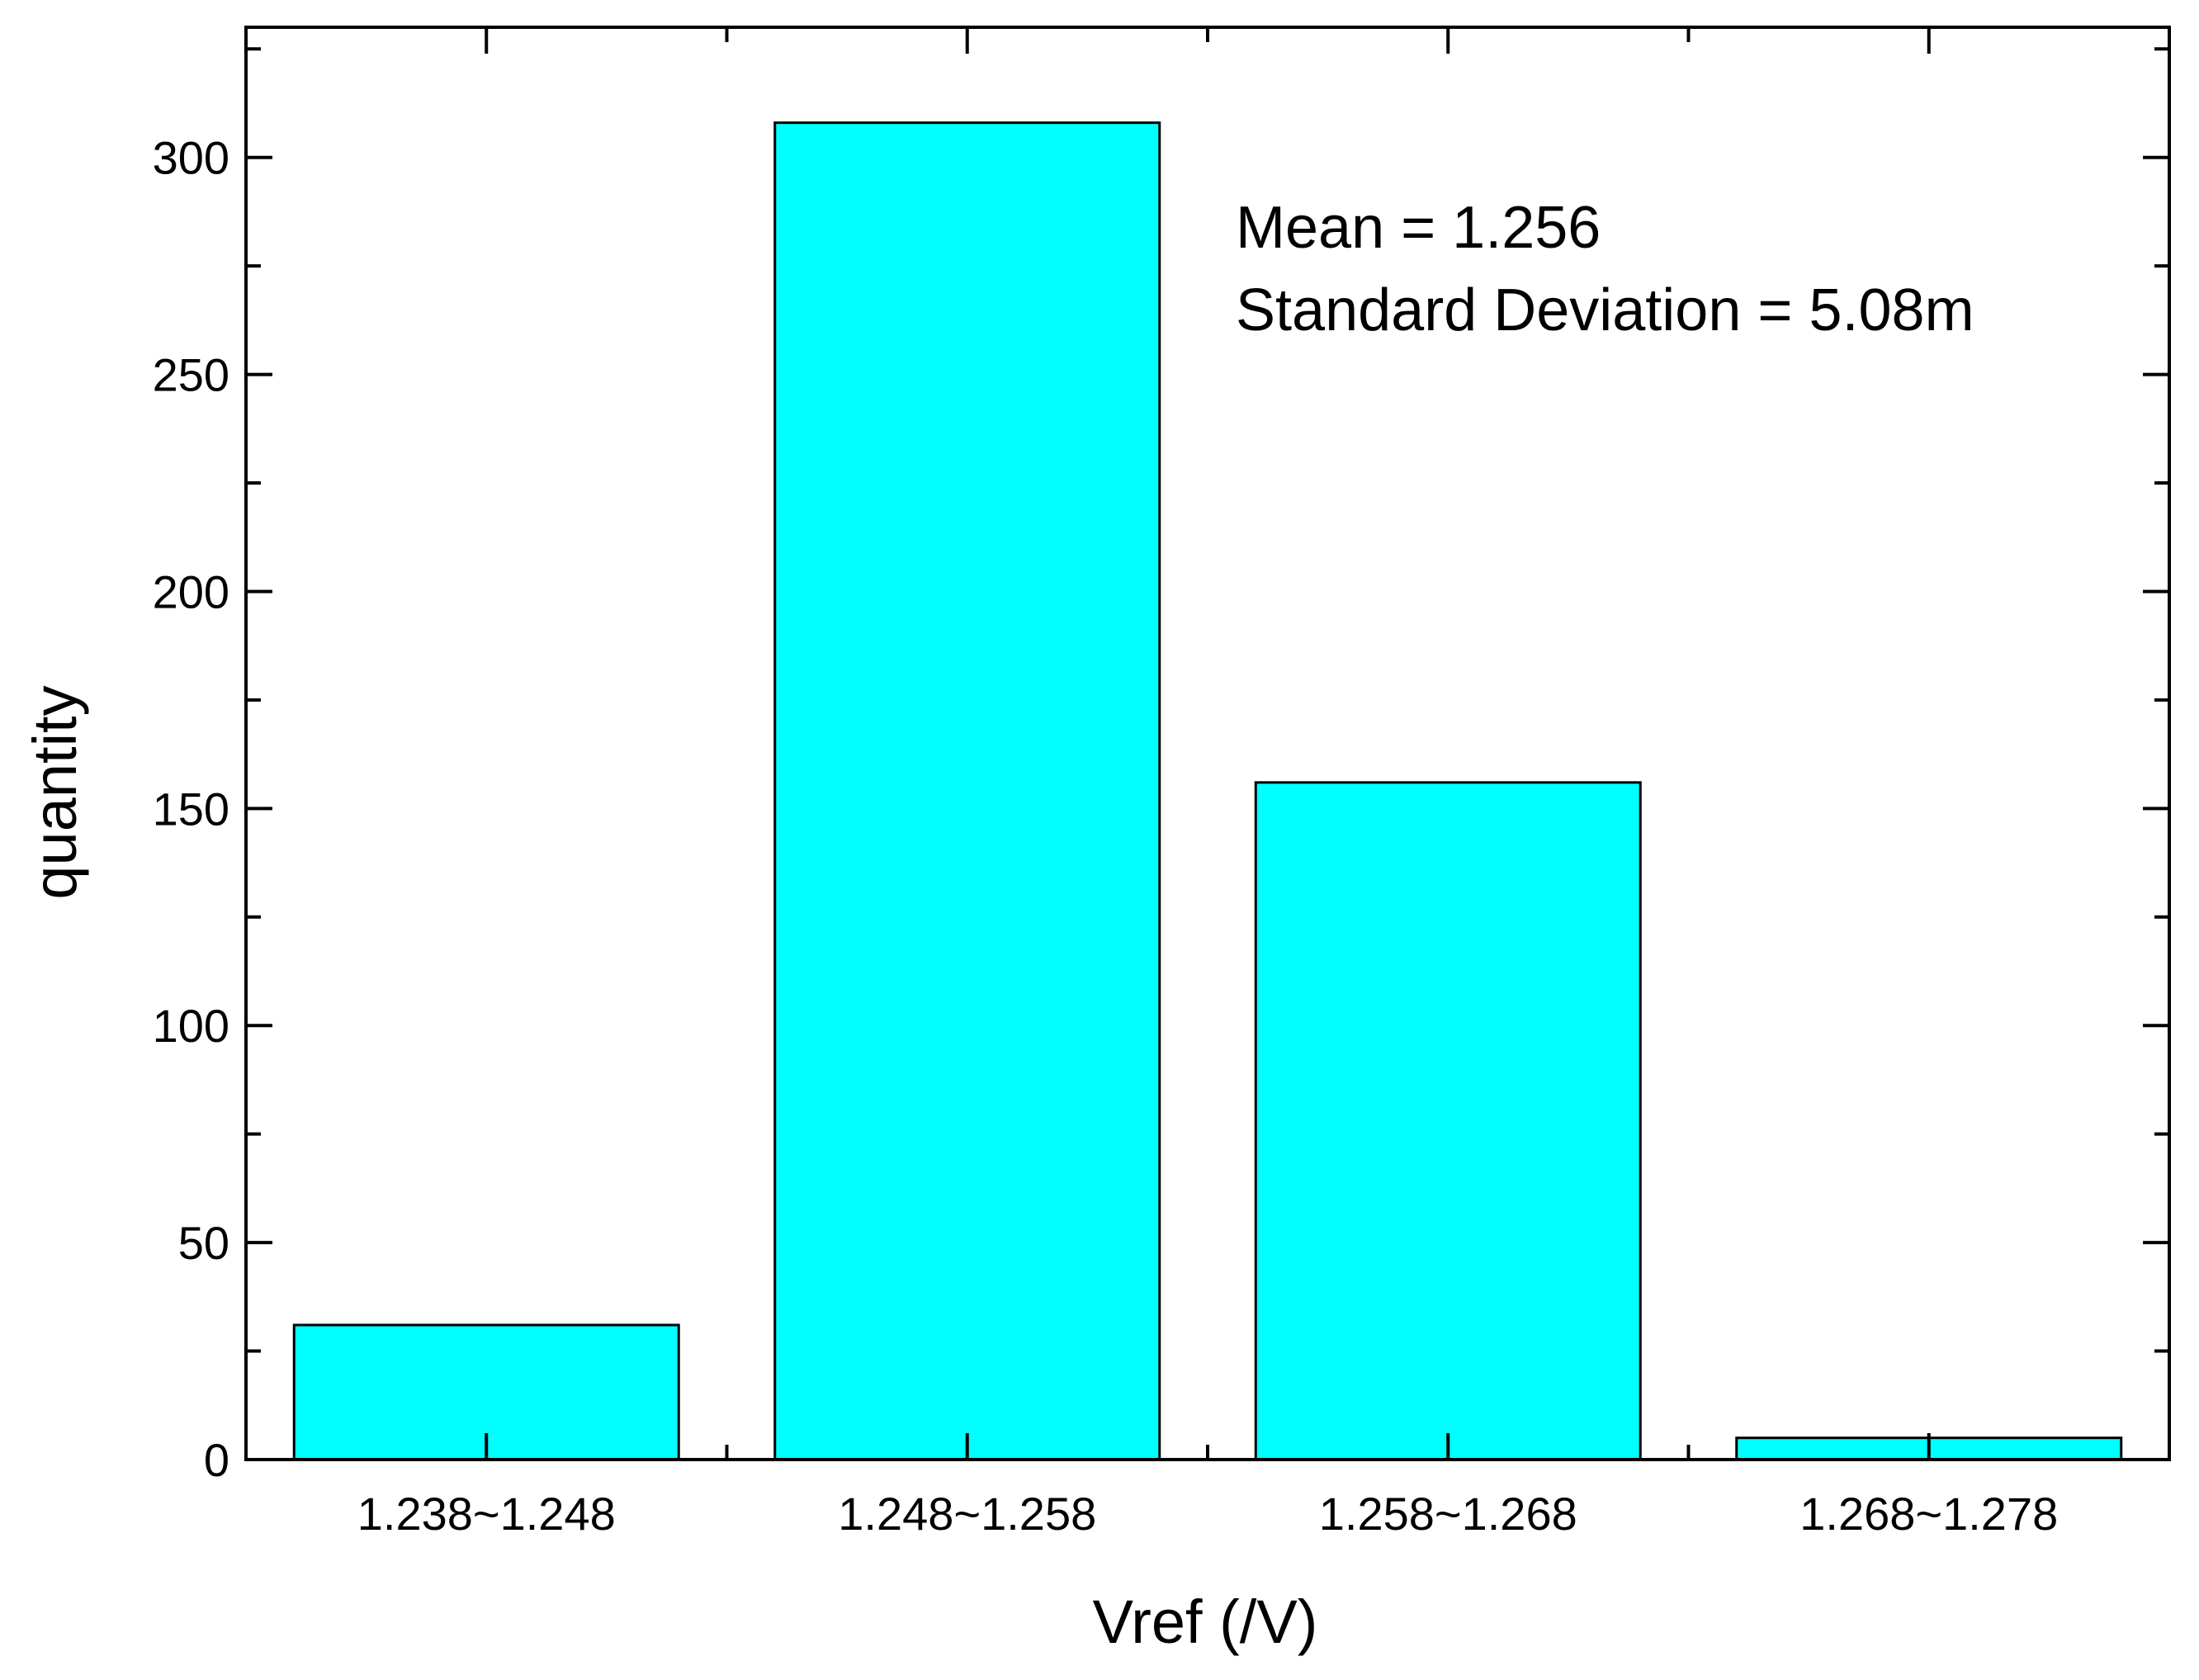  I want to click on x-tick-label: 1.238~1.248, so click(486, 1514).